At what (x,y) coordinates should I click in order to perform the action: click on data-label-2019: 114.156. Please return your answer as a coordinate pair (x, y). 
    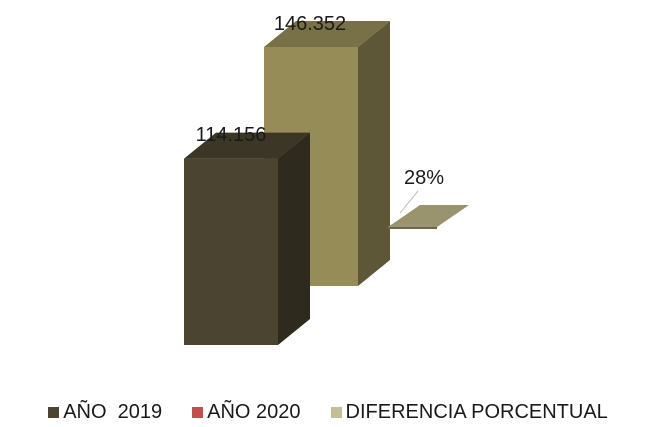
    Looking at the image, I should click on (231, 135).